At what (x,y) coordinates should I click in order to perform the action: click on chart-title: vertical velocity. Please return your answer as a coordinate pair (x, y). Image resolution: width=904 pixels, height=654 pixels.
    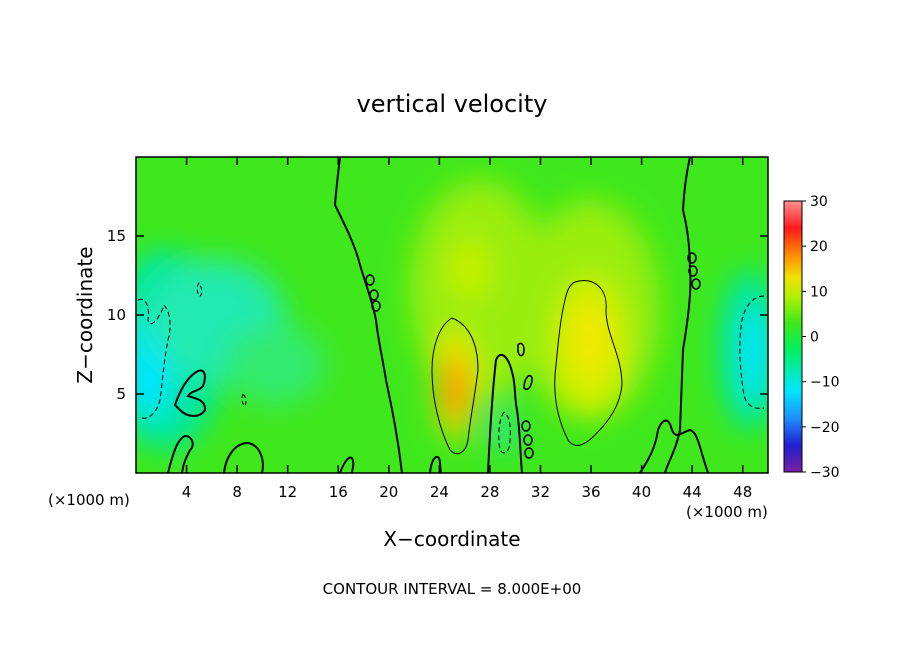
    Looking at the image, I should click on (452, 104).